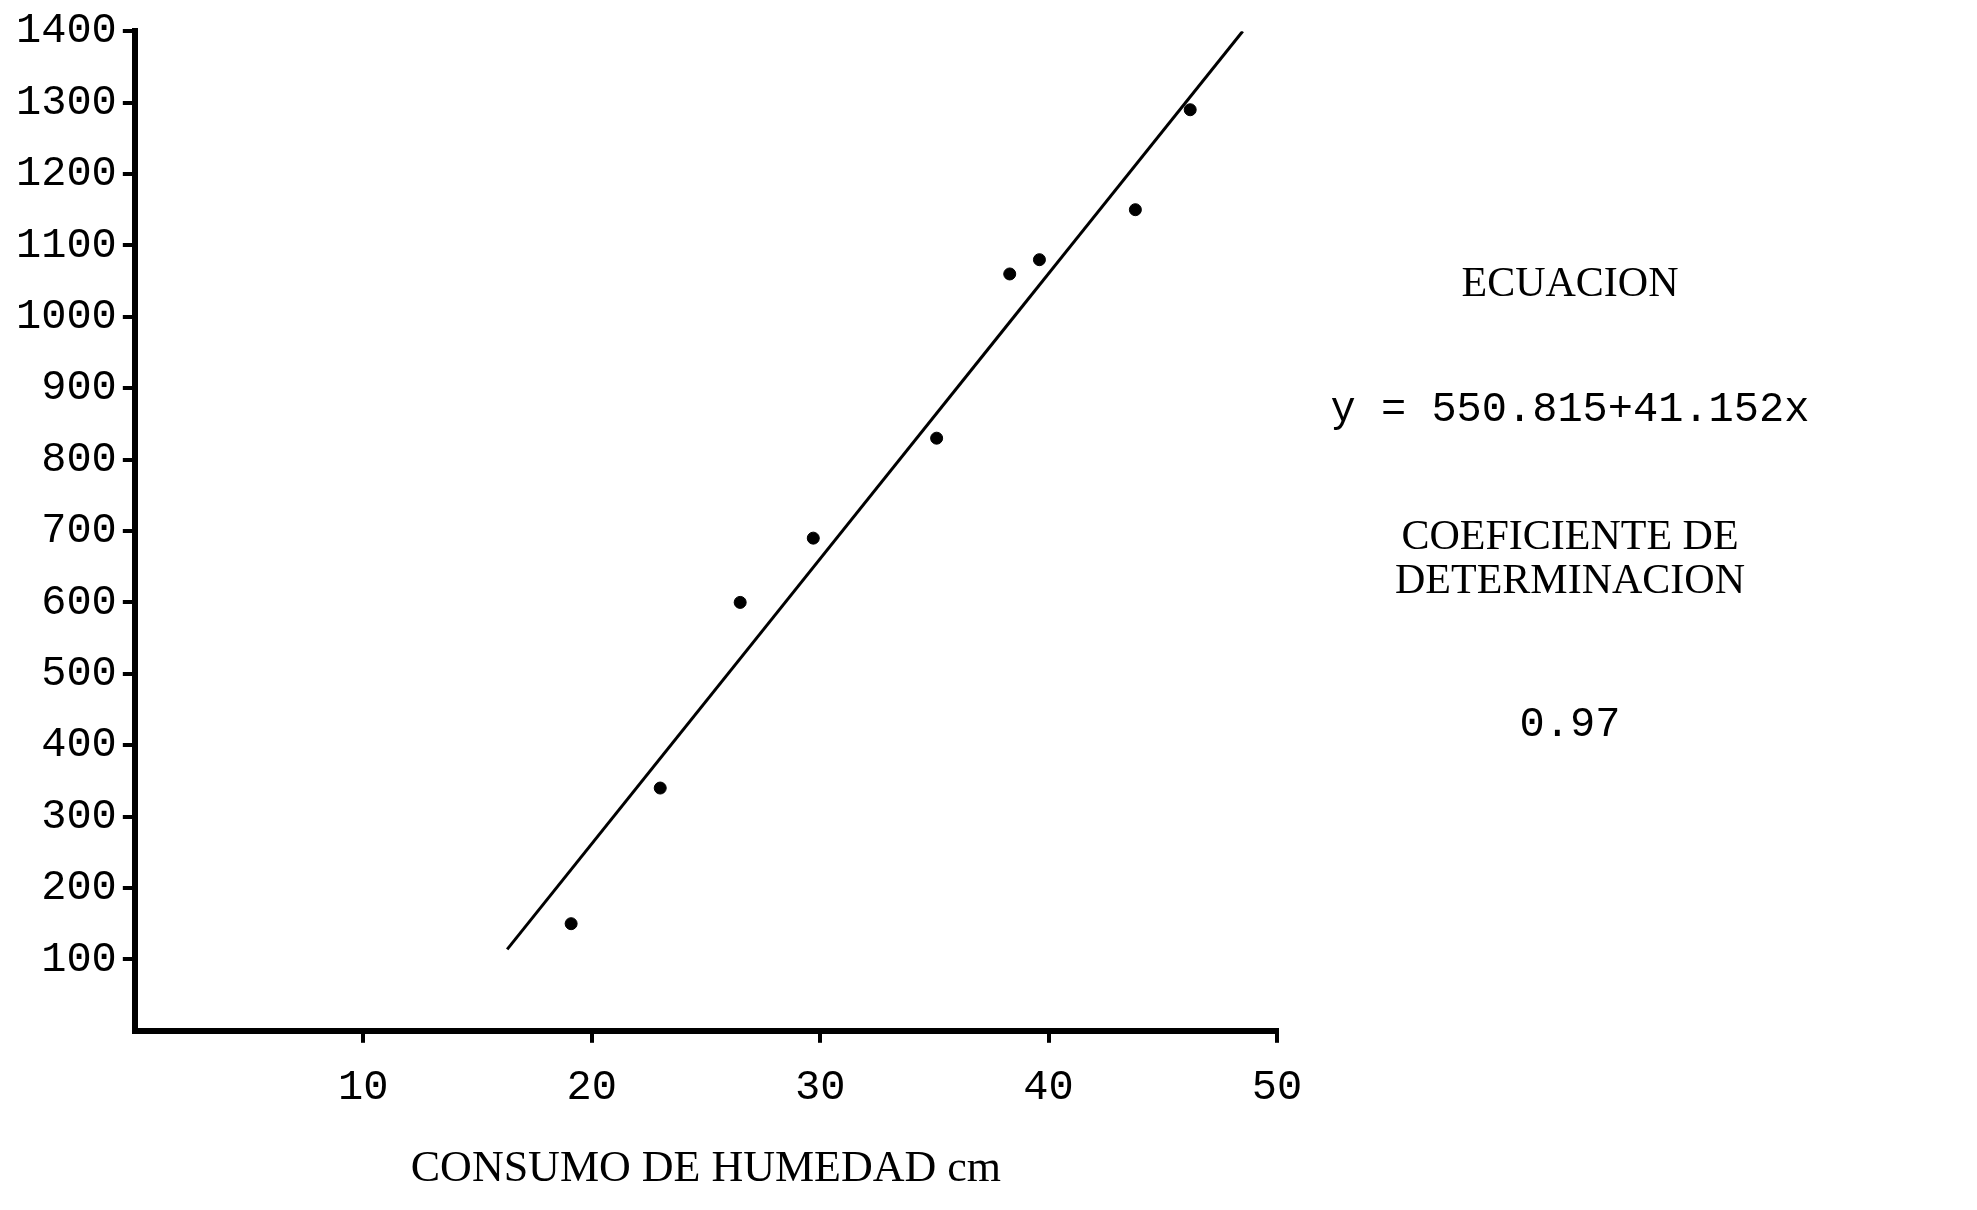 This screenshot has width=1977, height=1210. What do you see at coordinates (1570, 557) in the screenshot?
I see `text: COEFICIENTE DE DETERMINACION` at bounding box center [1570, 557].